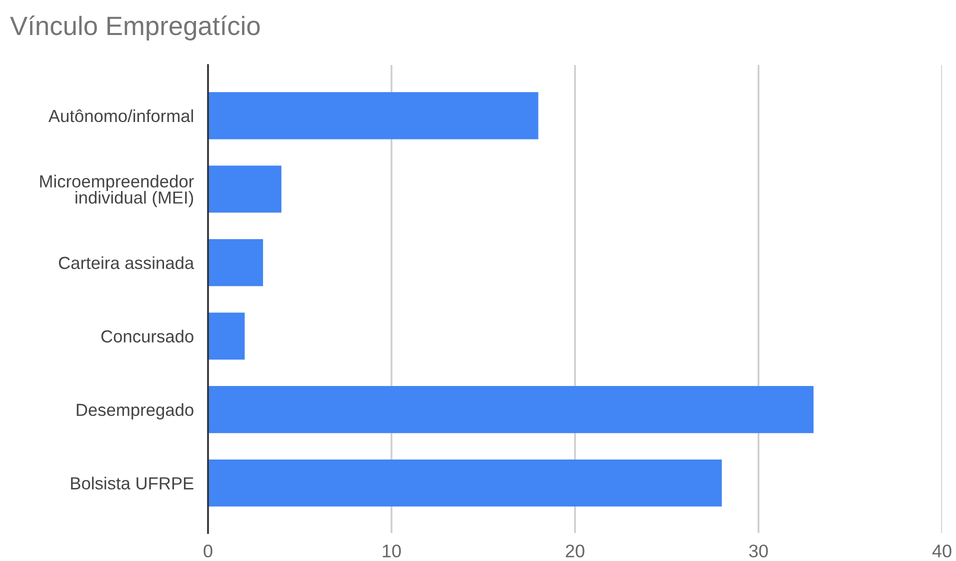  I want to click on y-tick-label: Concursado, so click(147, 336).